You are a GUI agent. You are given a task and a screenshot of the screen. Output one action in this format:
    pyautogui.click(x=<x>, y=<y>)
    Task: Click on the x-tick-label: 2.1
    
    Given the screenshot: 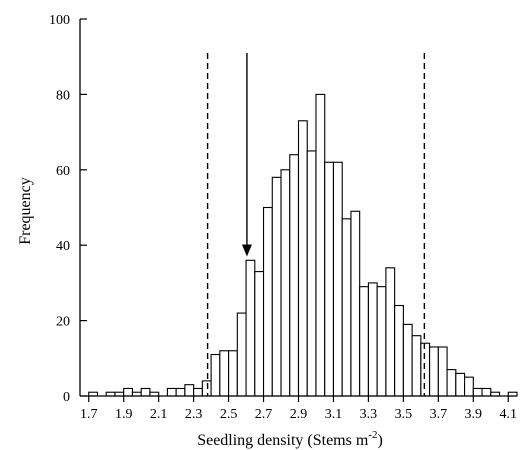 What is the action you would take?
    pyautogui.click(x=159, y=414)
    